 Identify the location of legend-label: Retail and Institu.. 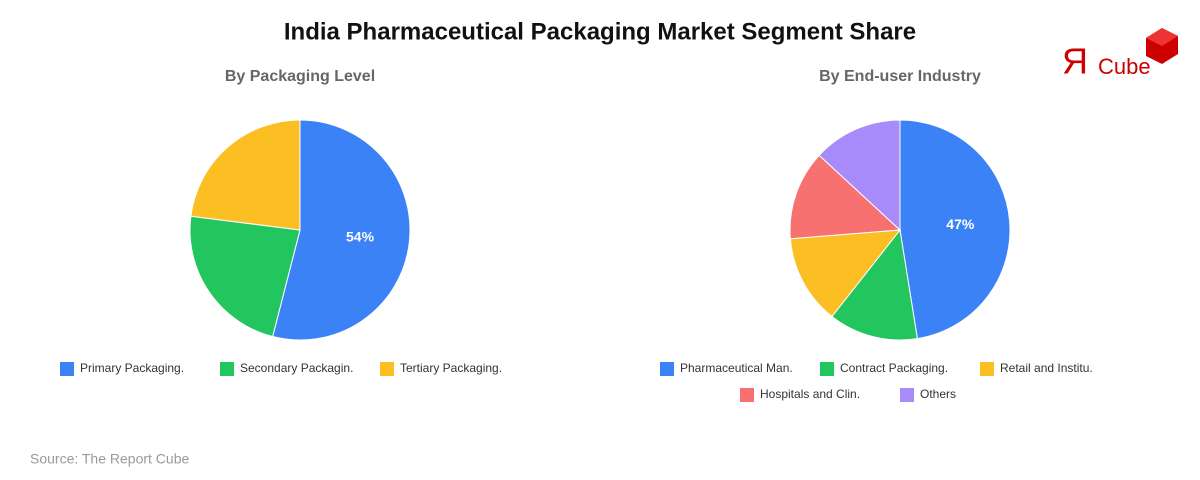
(1046, 368).